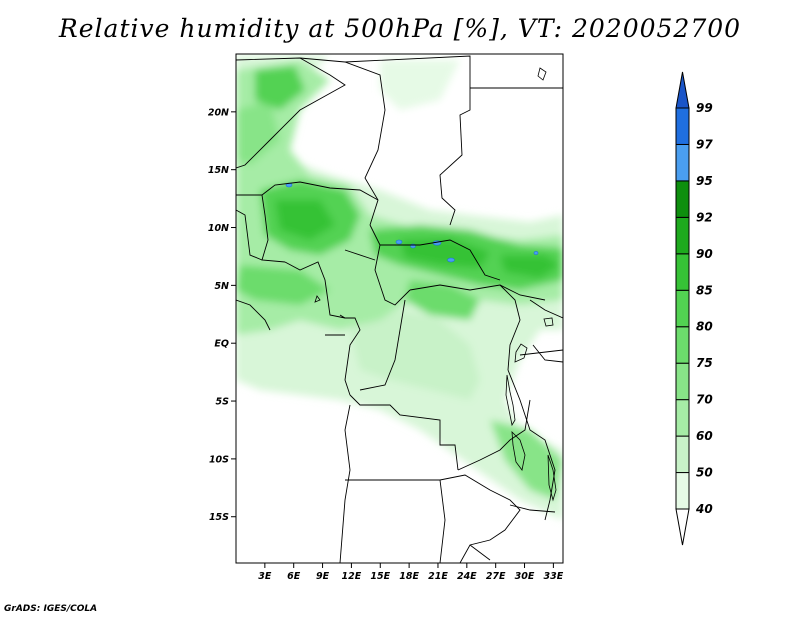 The height and width of the screenshot is (618, 800). What do you see at coordinates (221, 344) in the screenshot?
I see `lat-label: EQ` at bounding box center [221, 344].